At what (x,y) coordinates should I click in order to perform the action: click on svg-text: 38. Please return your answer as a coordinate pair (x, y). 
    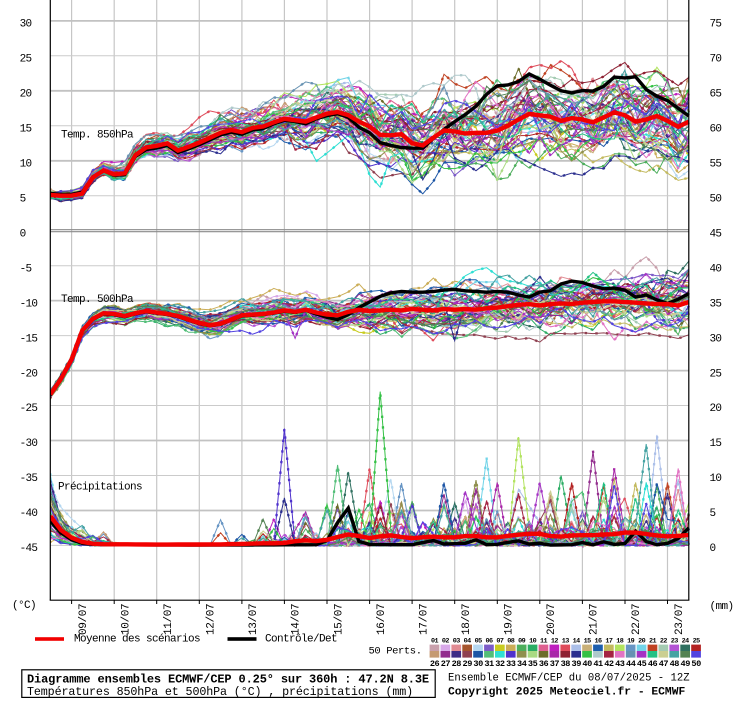
    Looking at the image, I should click on (566, 664).